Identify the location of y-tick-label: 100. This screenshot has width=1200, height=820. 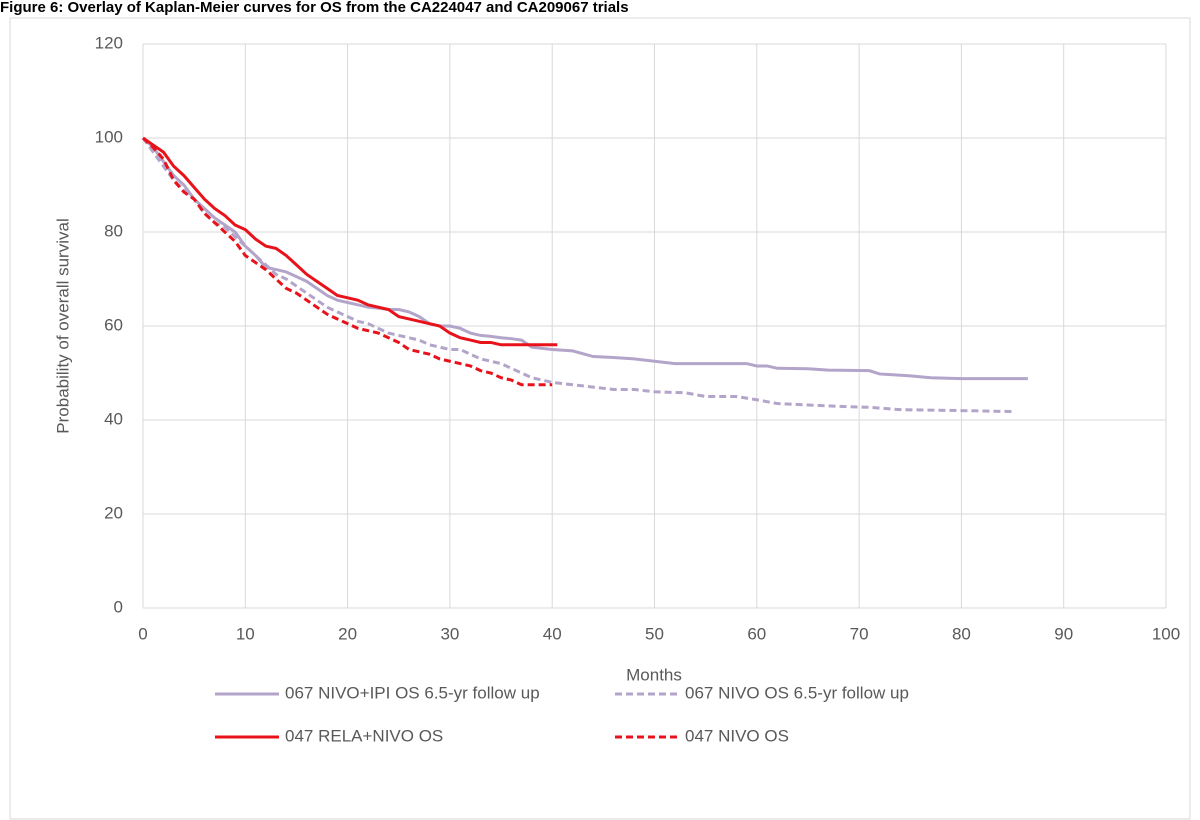
(109, 136).